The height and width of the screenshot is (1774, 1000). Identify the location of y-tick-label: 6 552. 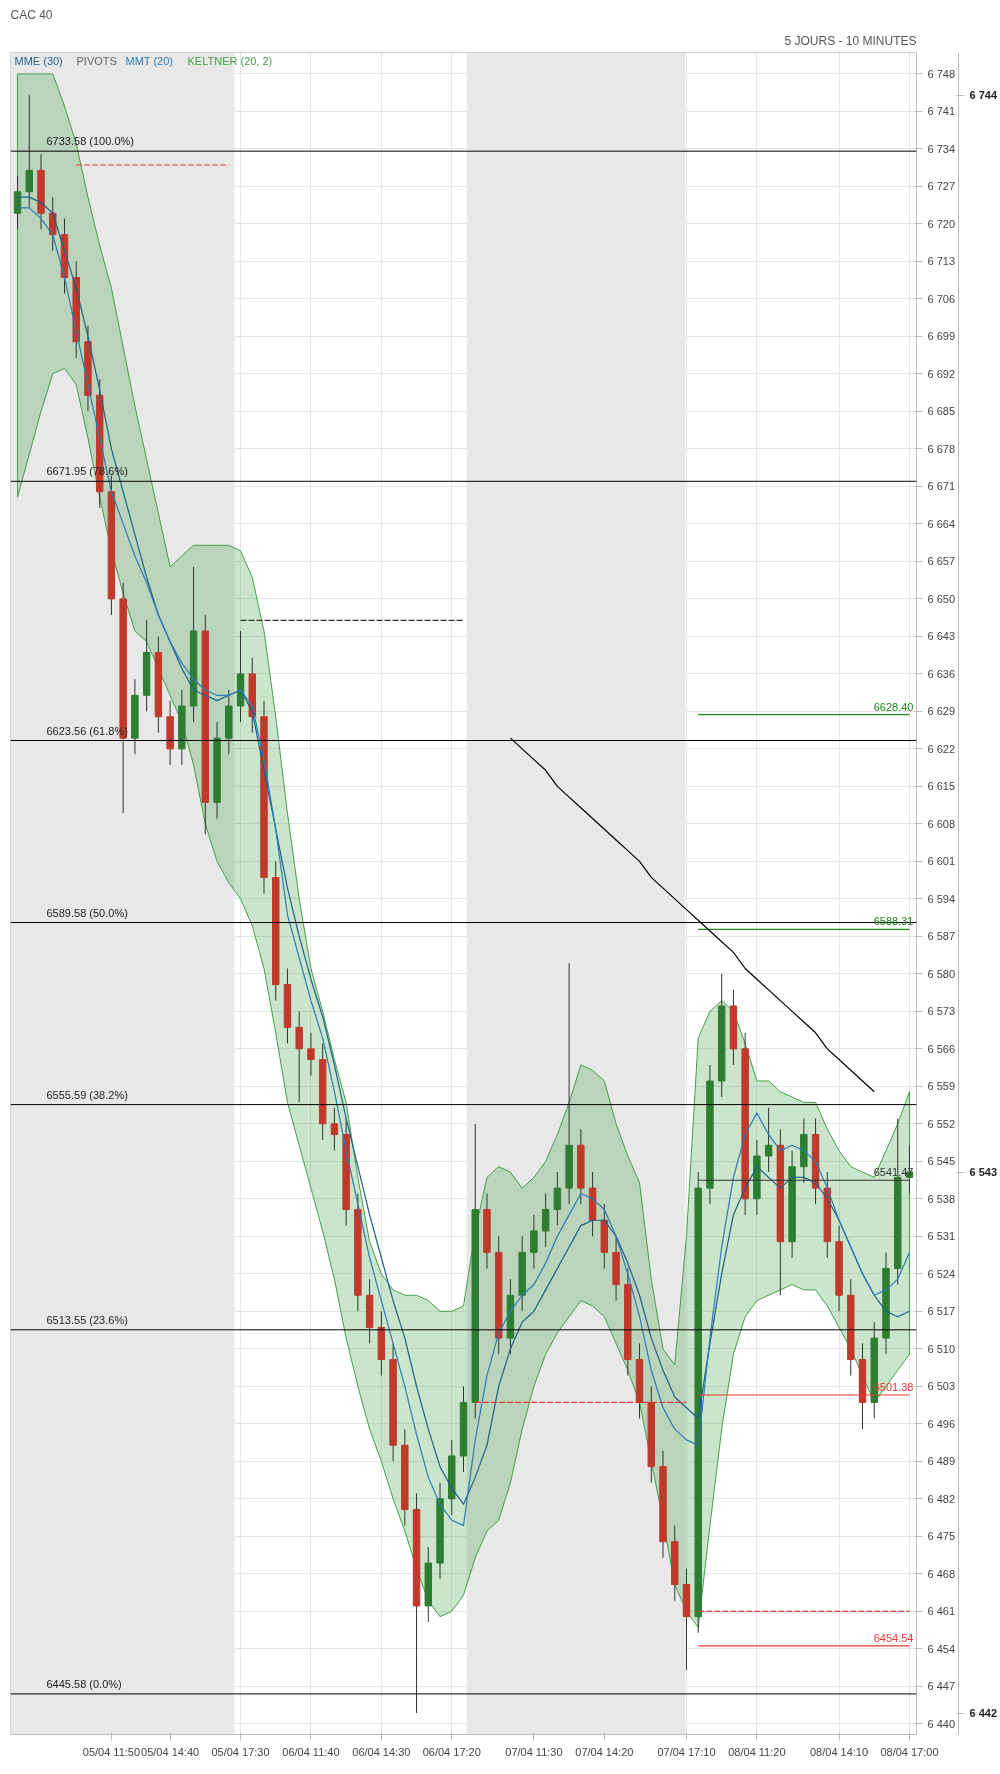
(941, 1123).